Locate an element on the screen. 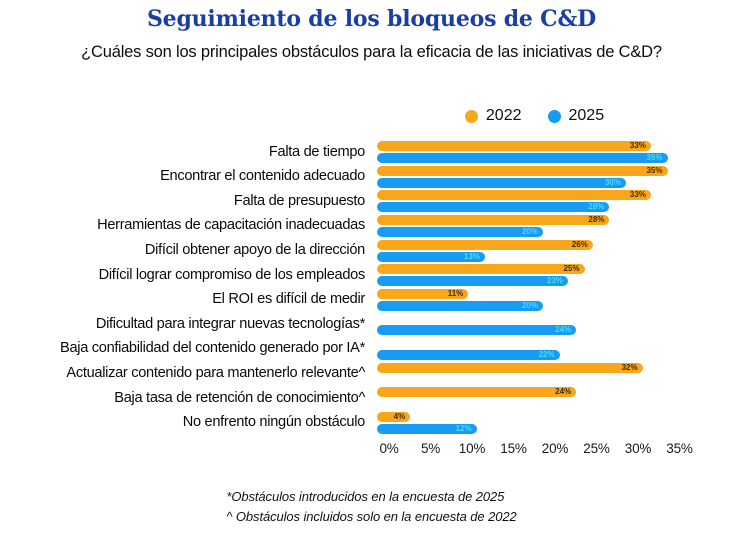 This screenshot has width=743, height=540. category-label: Falta de presupuesto is located at coordinates (299, 200).